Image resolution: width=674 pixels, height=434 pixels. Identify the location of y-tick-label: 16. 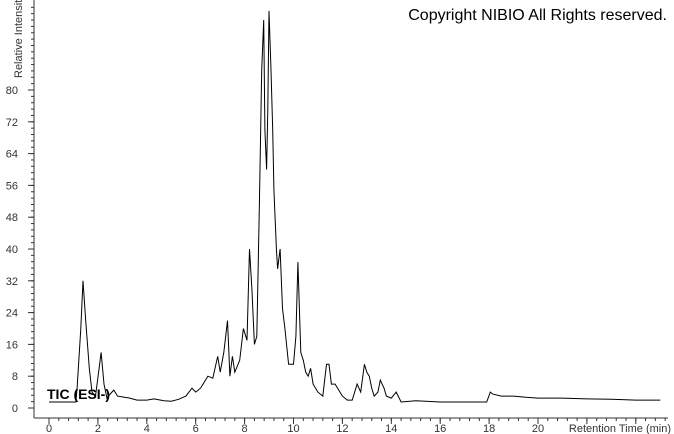
(12, 345).